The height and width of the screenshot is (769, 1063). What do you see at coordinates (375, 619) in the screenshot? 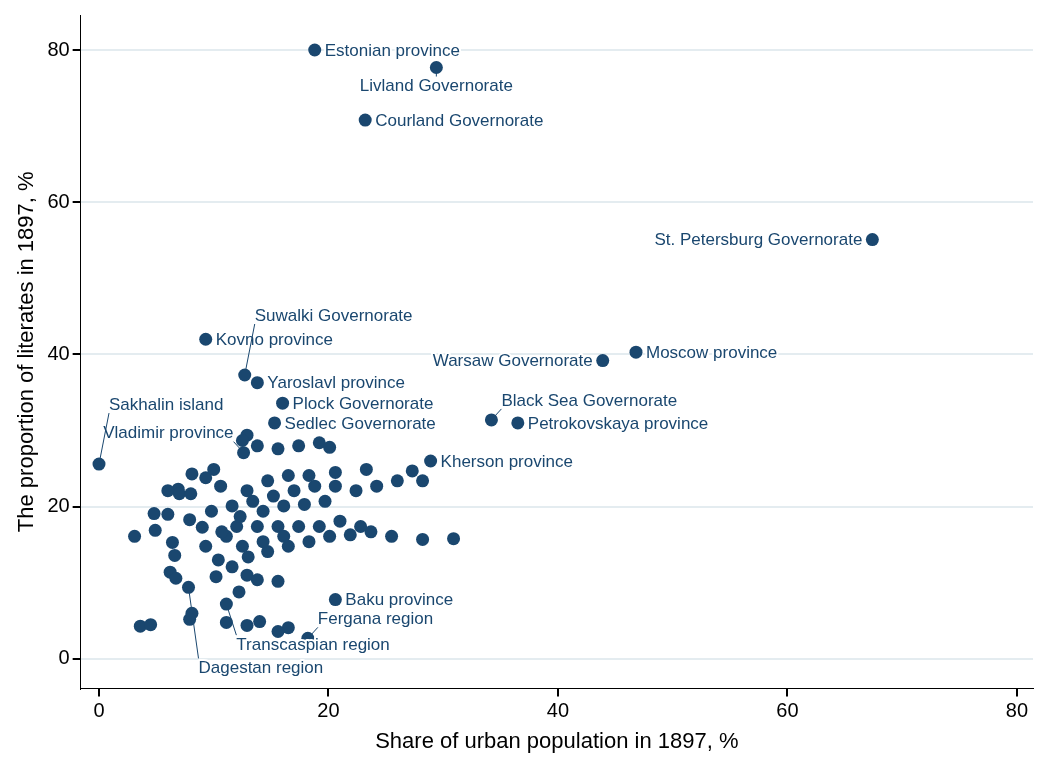
I see `annotation: Fergana region` at bounding box center [375, 619].